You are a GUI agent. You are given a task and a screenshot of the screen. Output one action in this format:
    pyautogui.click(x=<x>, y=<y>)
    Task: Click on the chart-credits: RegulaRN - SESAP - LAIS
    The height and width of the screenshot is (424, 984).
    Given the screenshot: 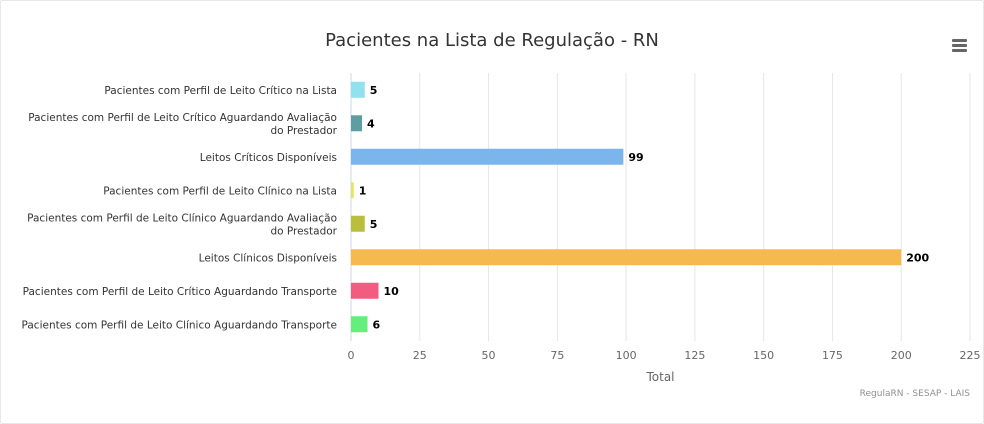 What is the action you would take?
    pyautogui.click(x=914, y=394)
    